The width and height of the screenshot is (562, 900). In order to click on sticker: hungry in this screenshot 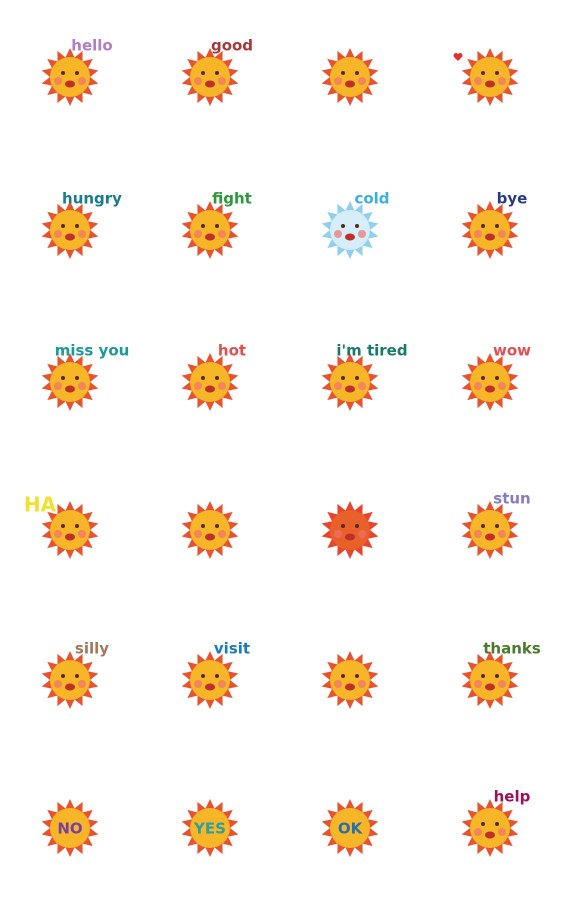, I will do `click(81, 224)`.